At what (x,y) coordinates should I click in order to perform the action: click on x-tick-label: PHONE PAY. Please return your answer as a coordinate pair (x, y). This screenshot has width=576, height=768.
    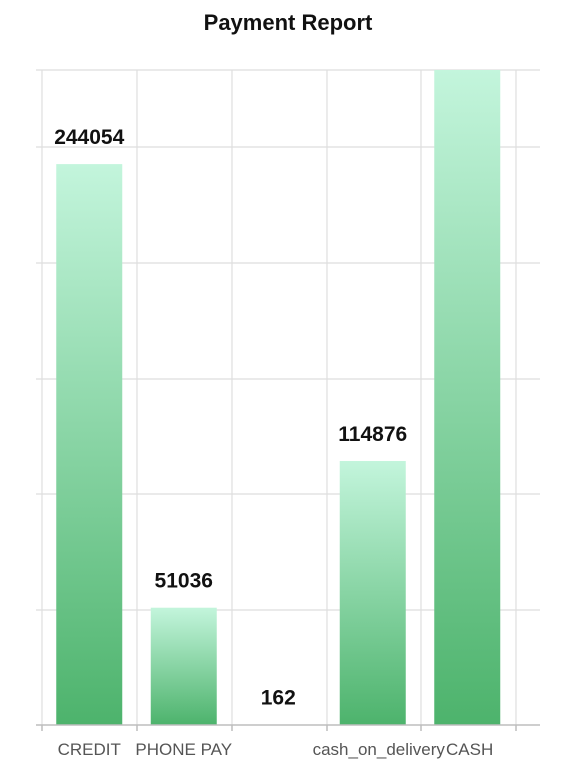
    Looking at the image, I should click on (183, 749).